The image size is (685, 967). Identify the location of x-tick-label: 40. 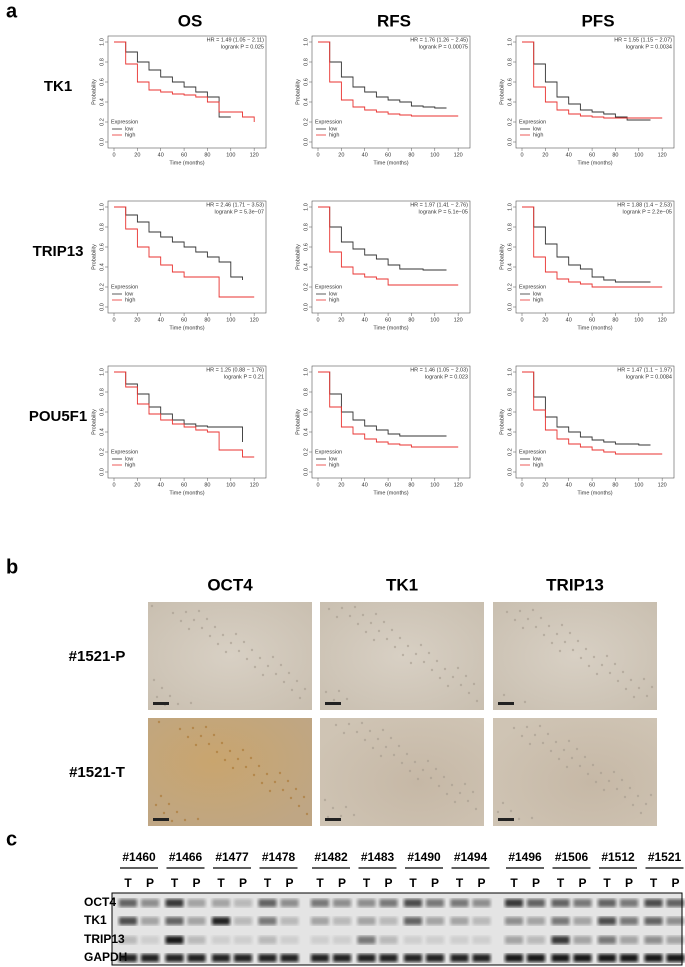
(365, 155).